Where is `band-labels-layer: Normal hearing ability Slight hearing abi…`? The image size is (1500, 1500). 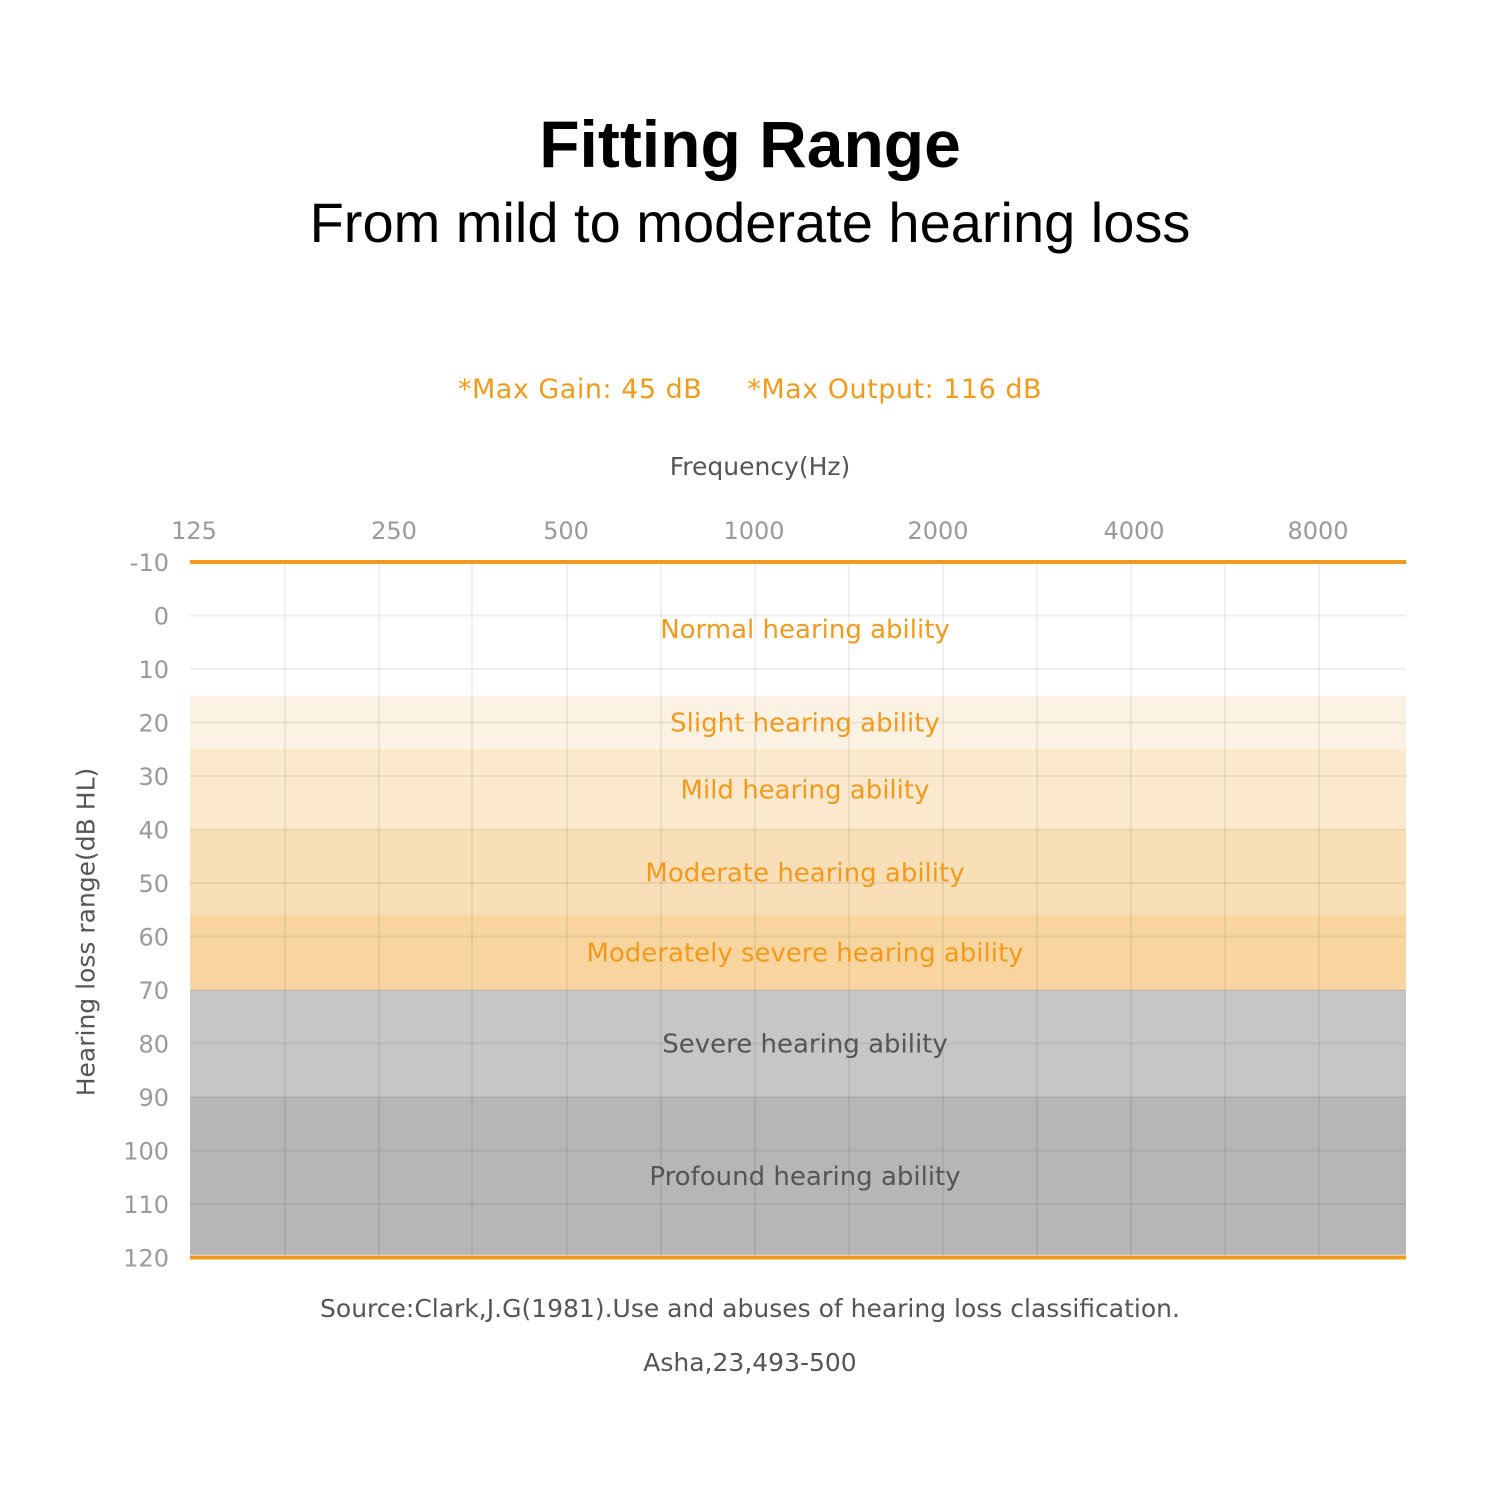 band-labels-layer: Normal hearing ability Slight hearing abi… is located at coordinates (804, 903).